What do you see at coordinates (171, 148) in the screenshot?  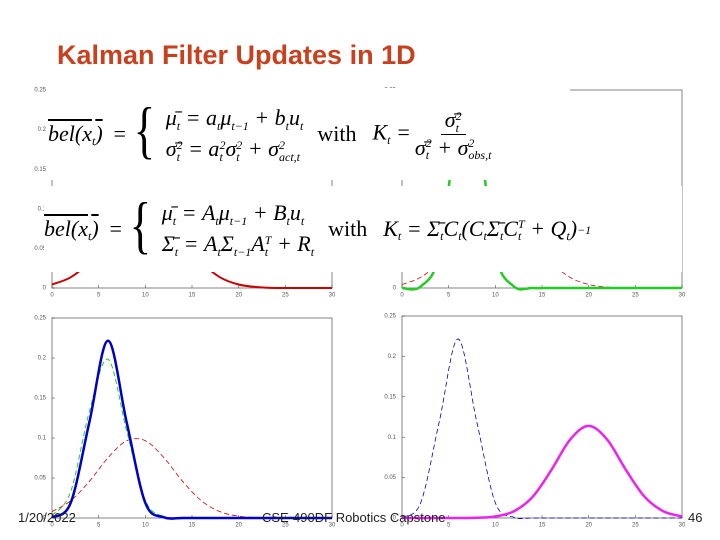 I see `math-text: σ̄` at bounding box center [171, 148].